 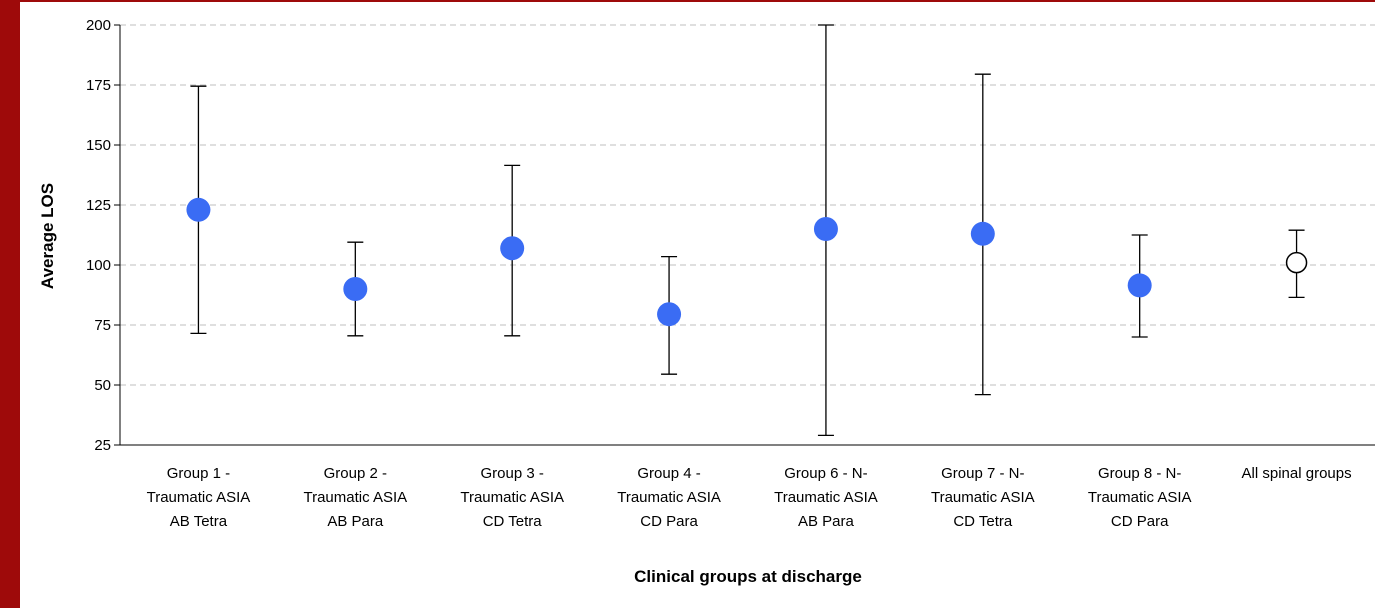 I want to click on x-category-label: Group 6 - N- Traumatic ASIA AB Para, so click(x=826, y=497).